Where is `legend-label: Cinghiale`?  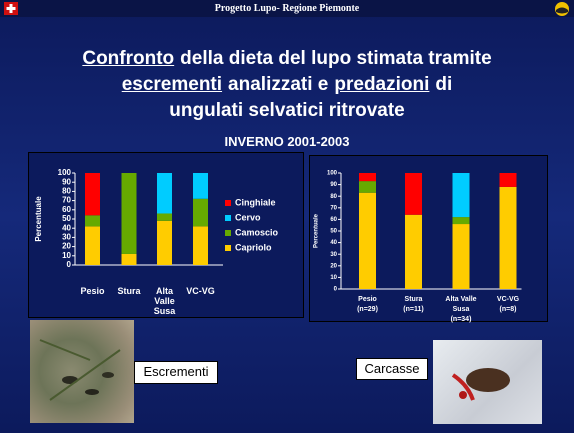 legend-label: Cinghiale is located at coordinates (255, 202).